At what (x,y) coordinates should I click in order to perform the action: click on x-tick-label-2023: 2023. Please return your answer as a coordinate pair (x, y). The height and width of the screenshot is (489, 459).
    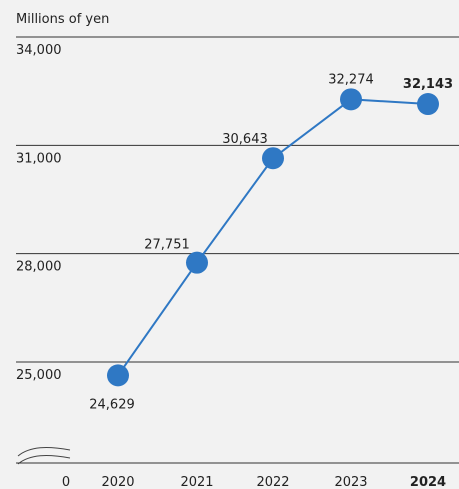
    Looking at the image, I should click on (350, 482).